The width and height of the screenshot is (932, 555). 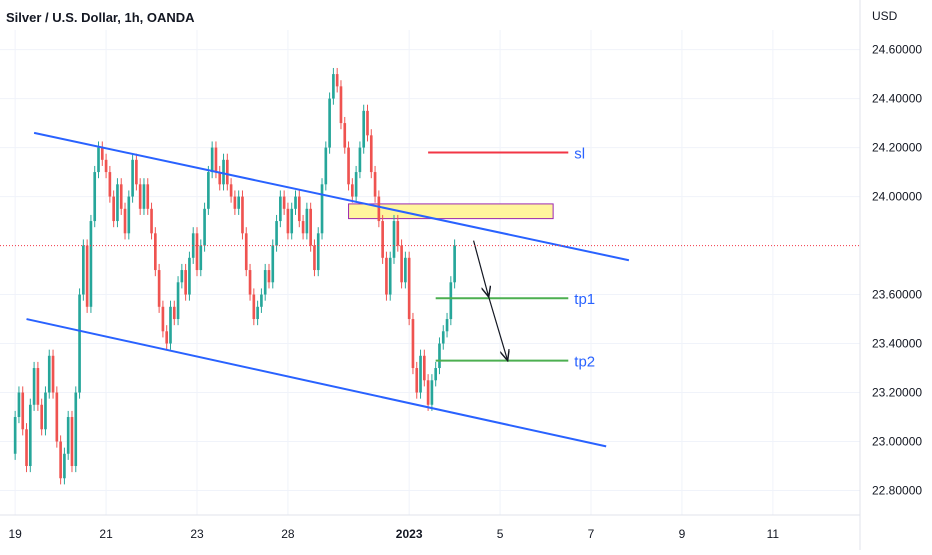 What do you see at coordinates (288, 534) in the screenshot?
I see `x-tick-label: 28` at bounding box center [288, 534].